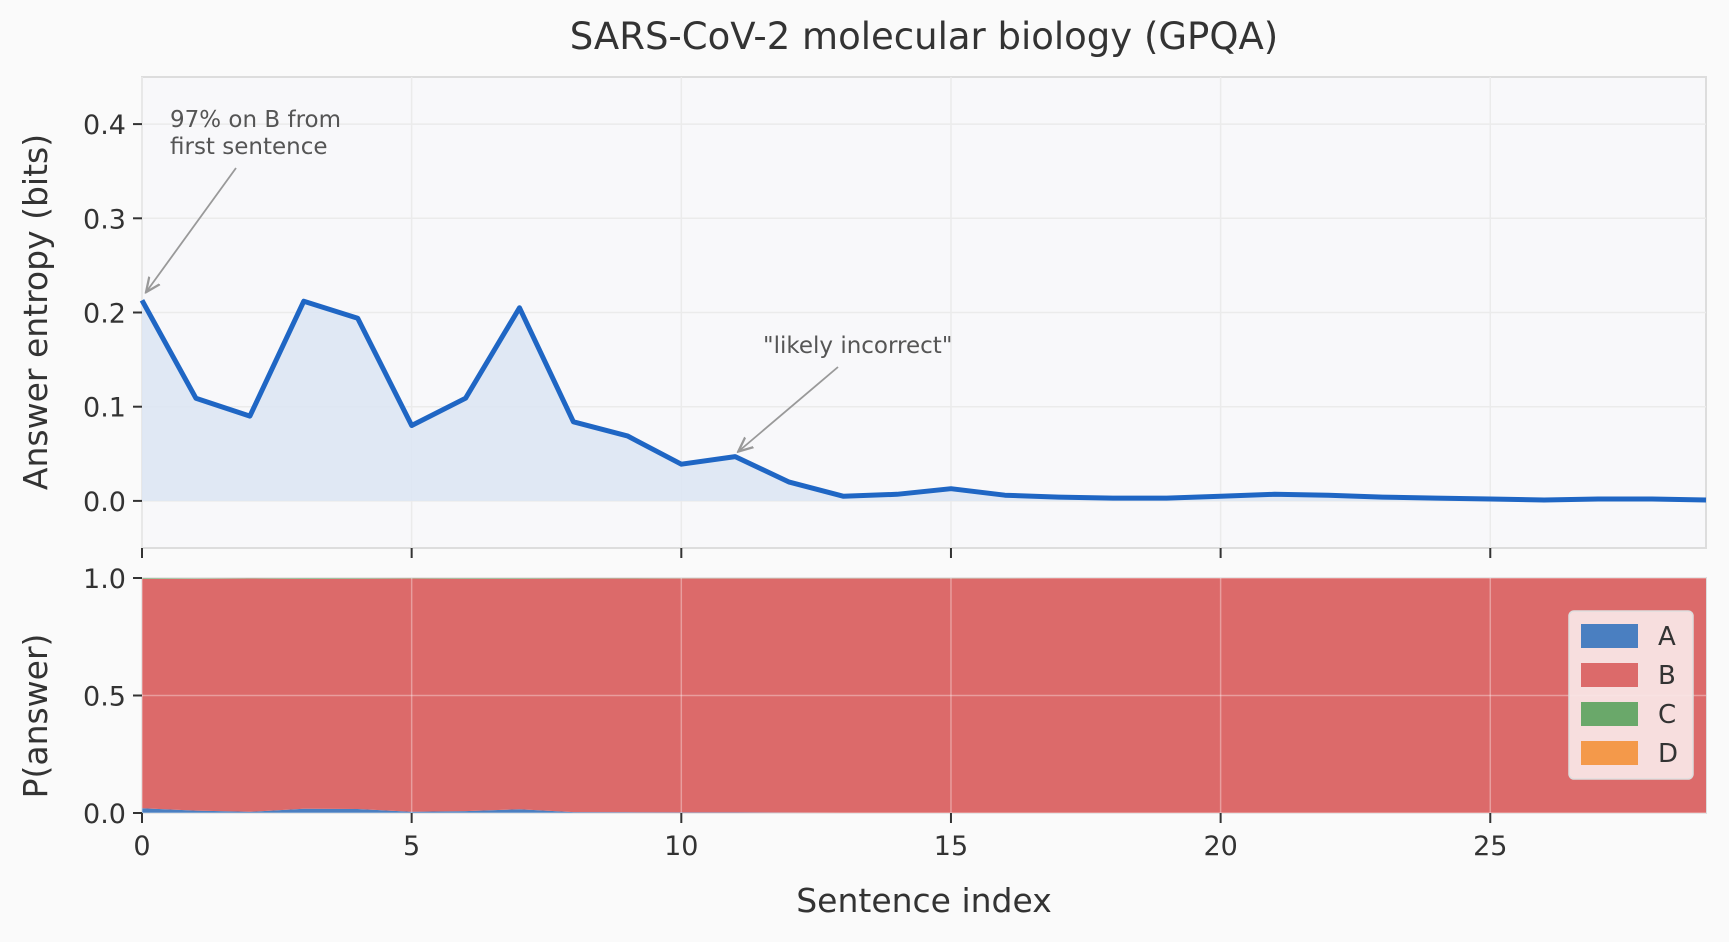 The width and height of the screenshot is (1729, 942). What do you see at coordinates (924, 578) in the screenshot?
I see `area-series-C` at bounding box center [924, 578].